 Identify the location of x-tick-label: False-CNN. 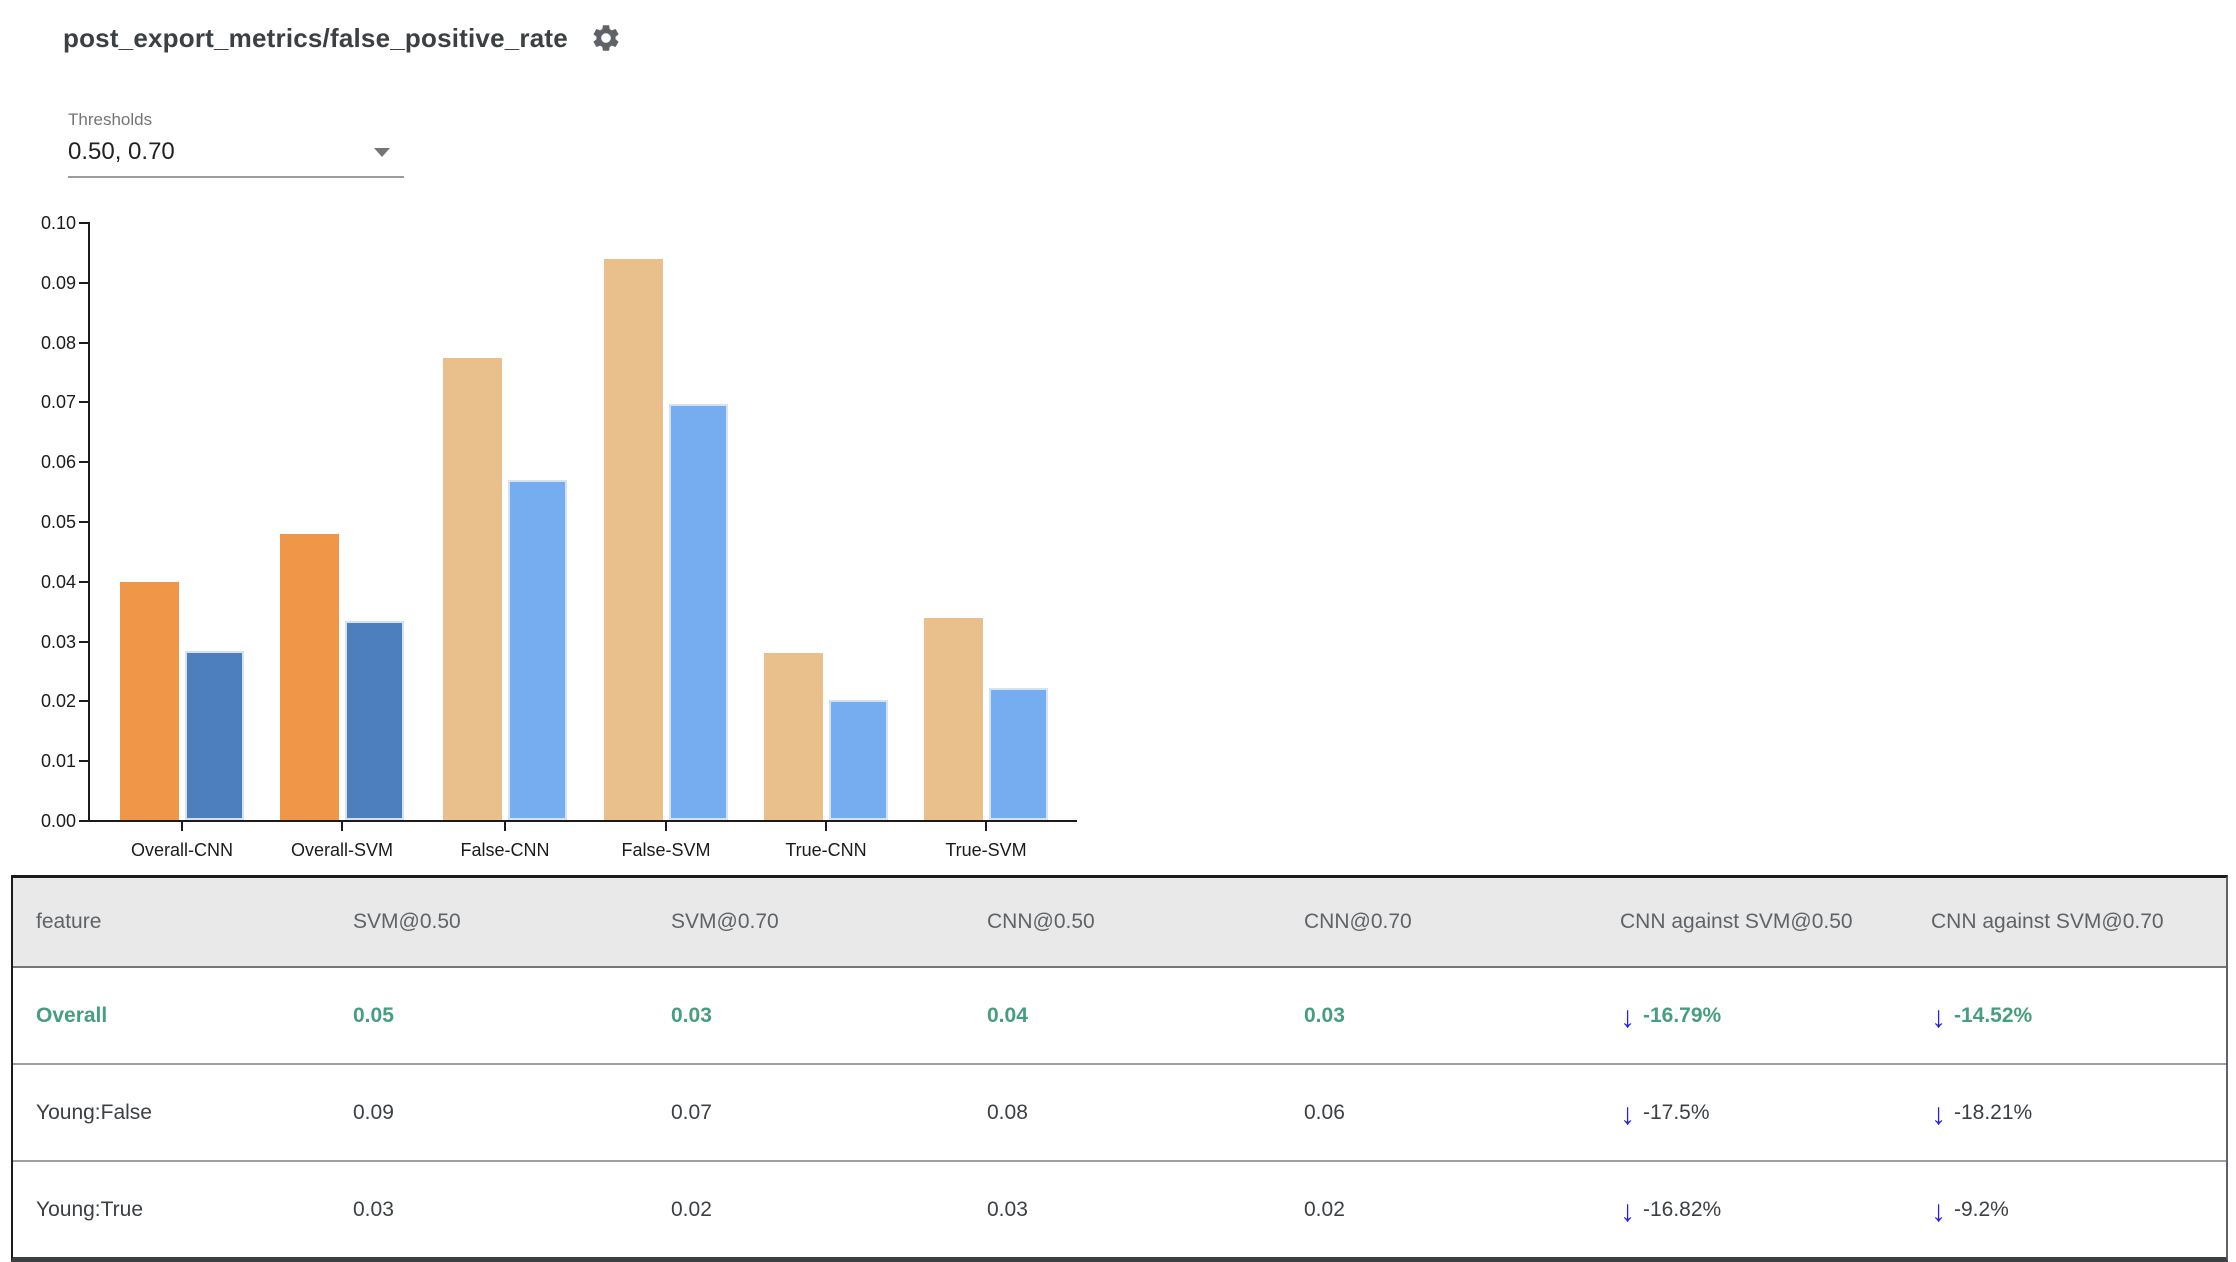
(505, 850).